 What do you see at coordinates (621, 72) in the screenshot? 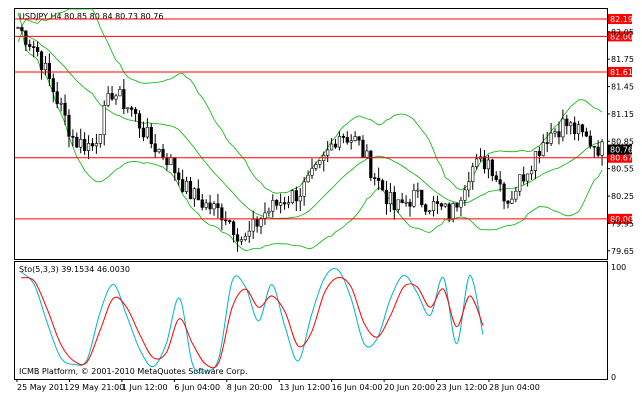
I see `level-label: 81.61` at bounding box center [621, 72].